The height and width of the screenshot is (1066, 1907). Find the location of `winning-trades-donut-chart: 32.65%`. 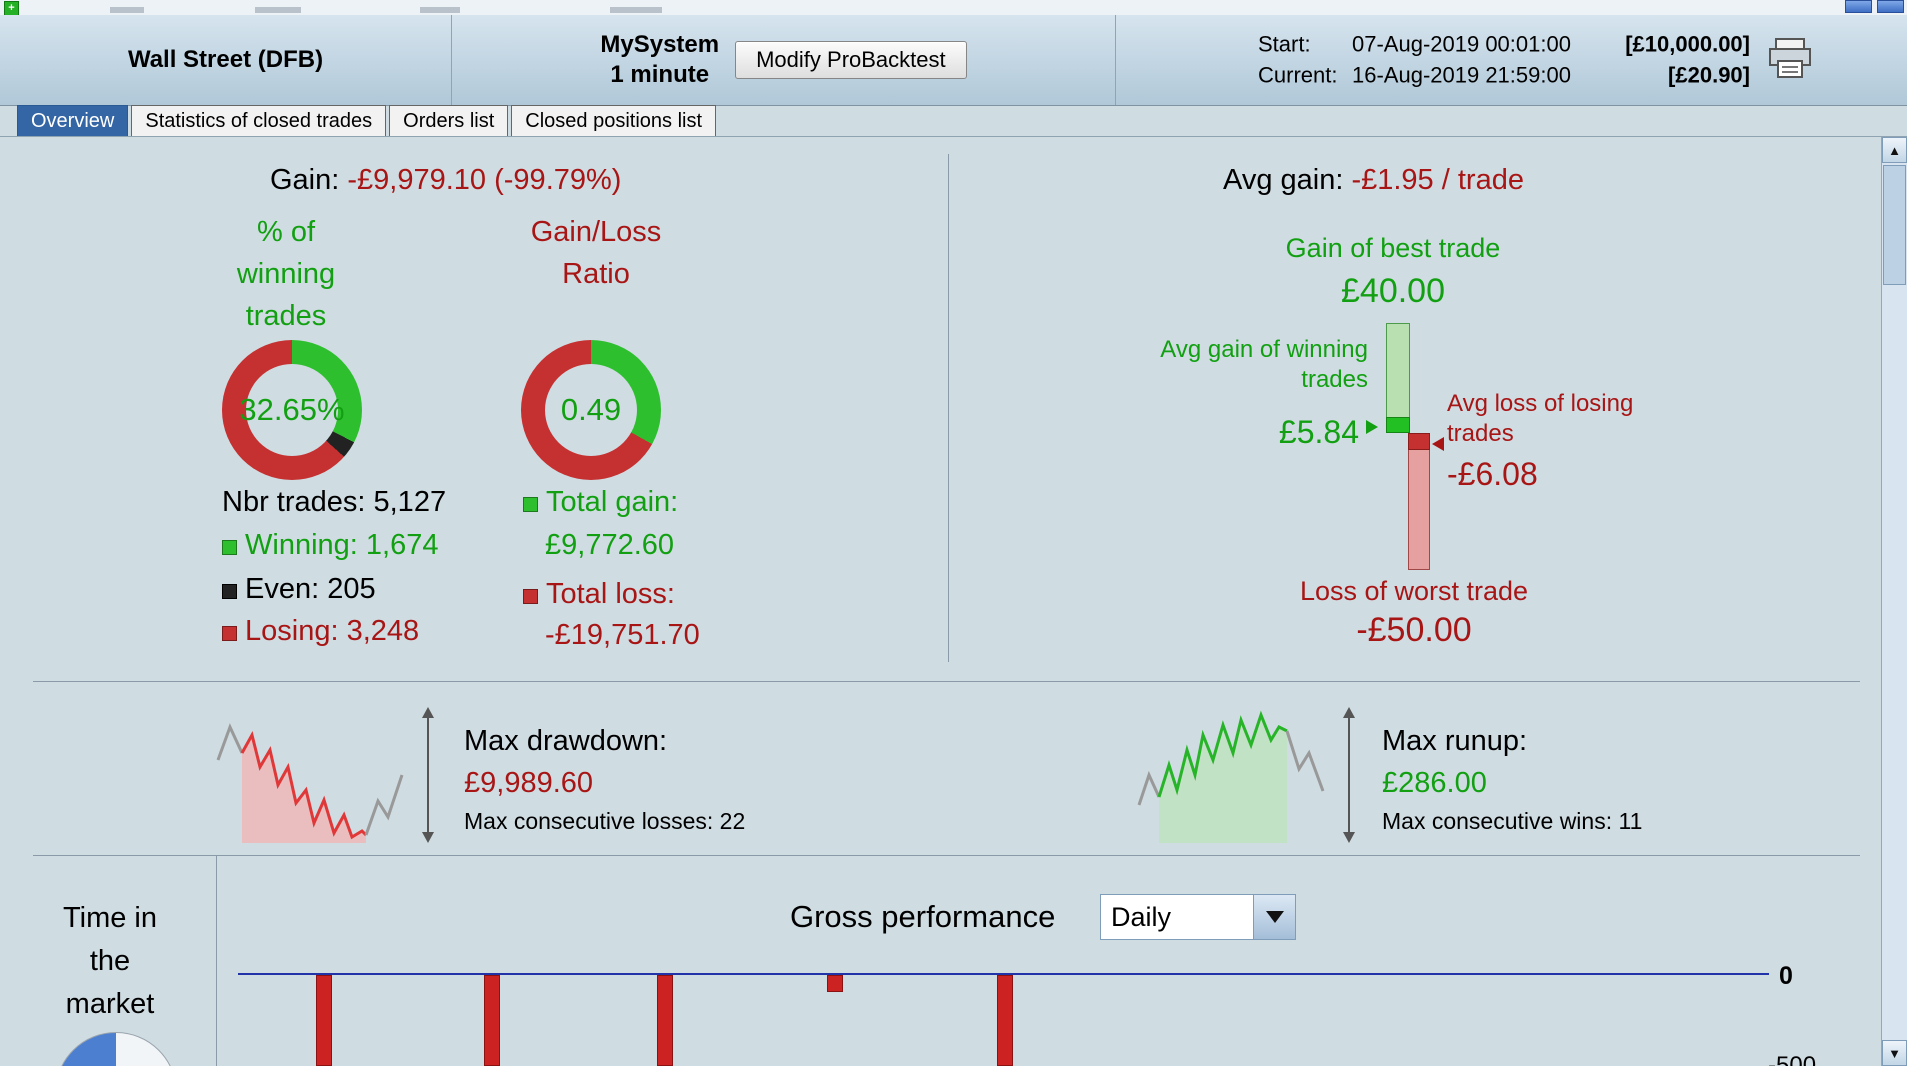

winning-trades-donut-chart: 32.65% is located at coordinates (292, 410).